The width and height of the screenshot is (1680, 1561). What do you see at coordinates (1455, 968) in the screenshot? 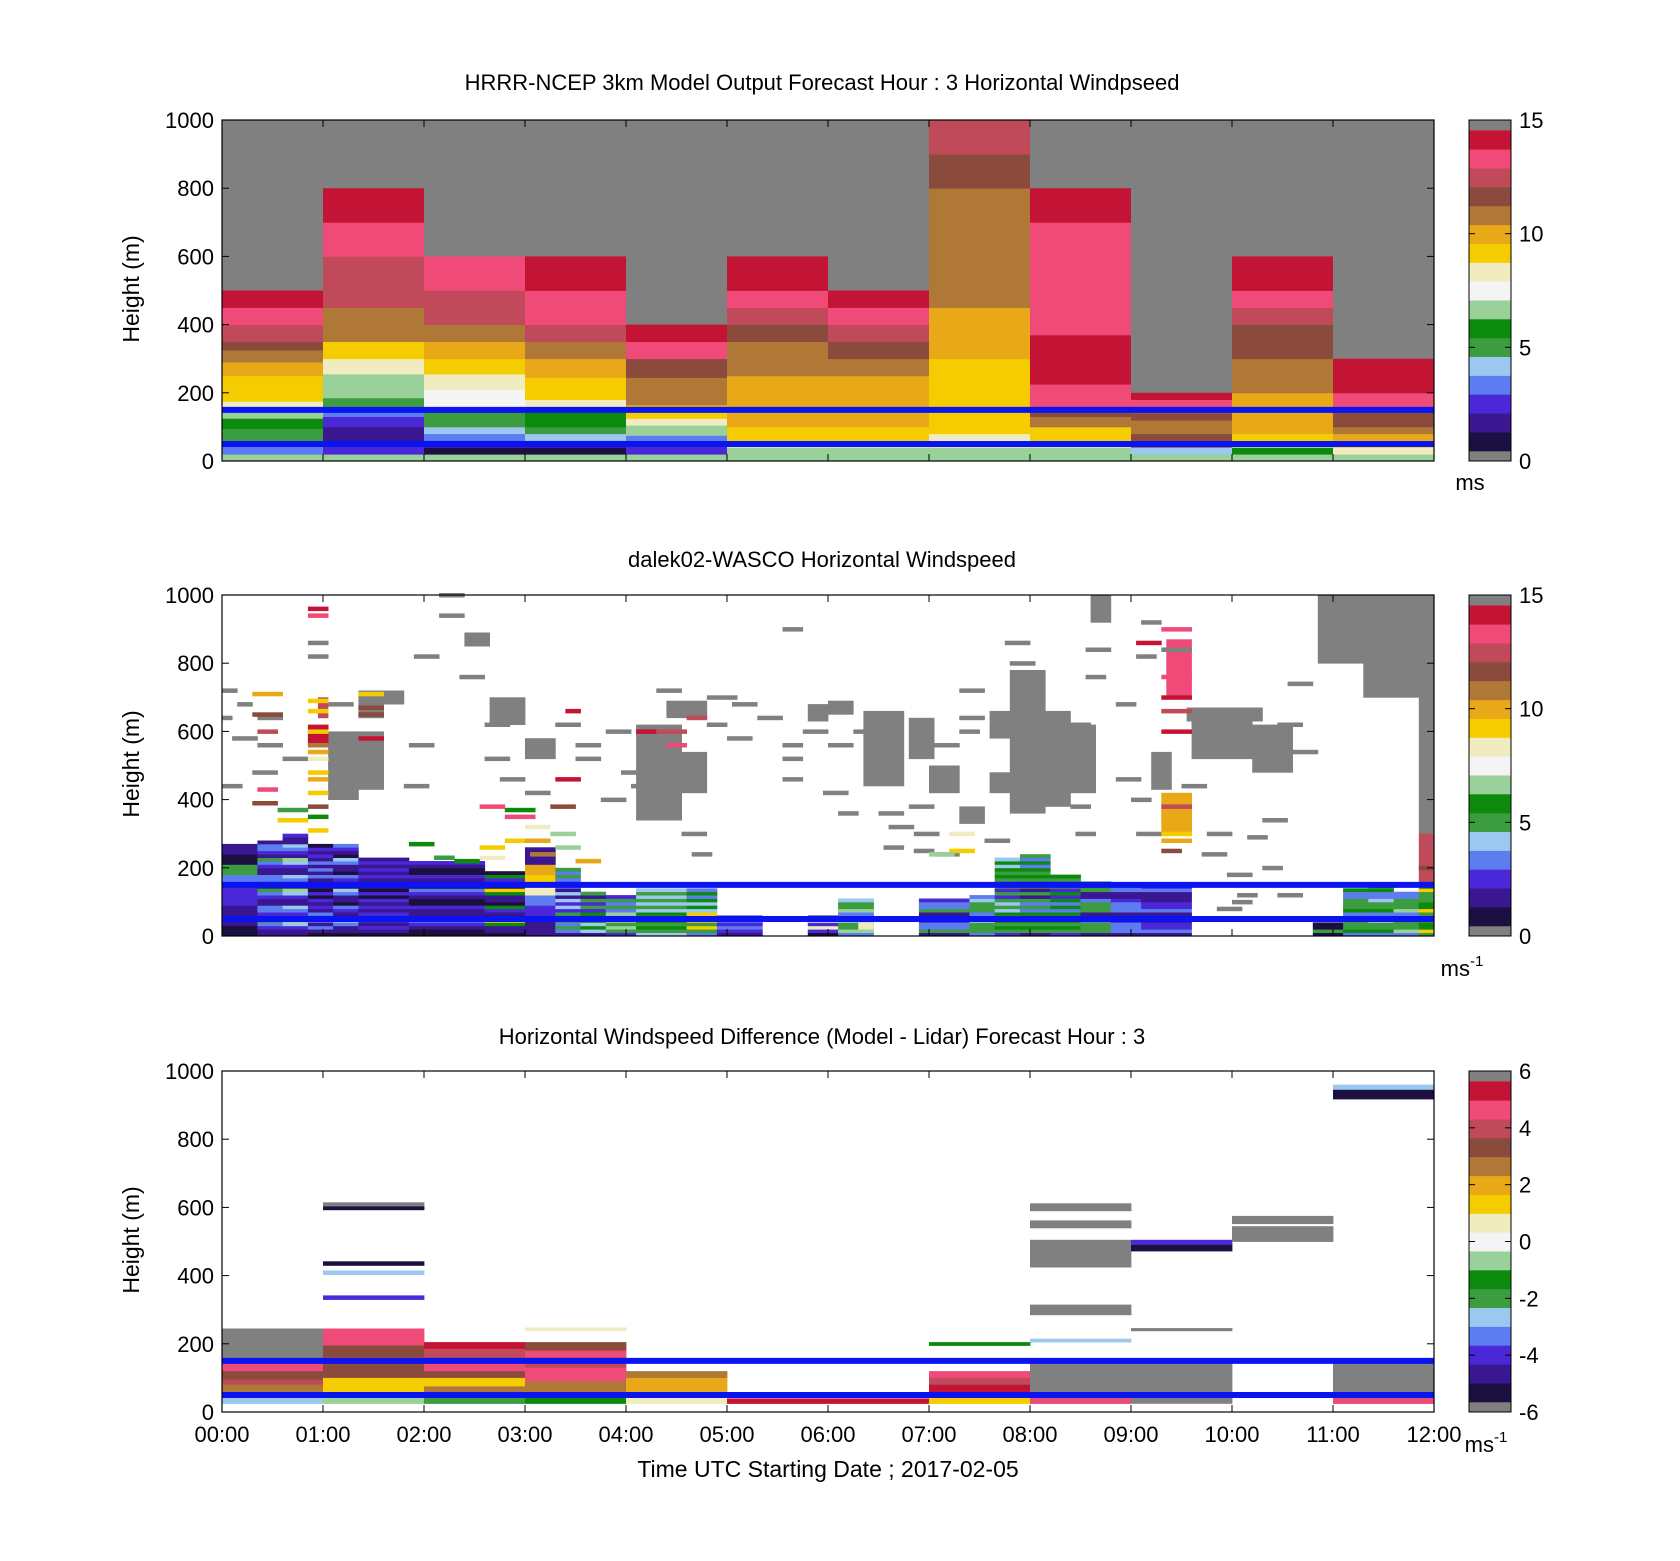
I see `panel-lidar-unit-base: ms` at bounding box center [1455, 968].